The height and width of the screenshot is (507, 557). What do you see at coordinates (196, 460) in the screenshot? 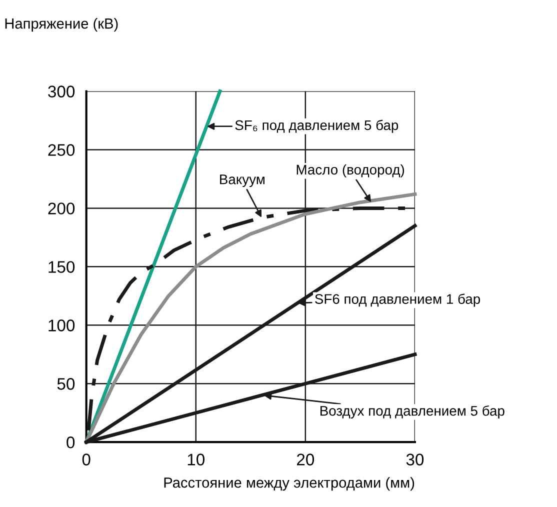
I see `x-tick-label: 10` at bounding box center [196, 460].